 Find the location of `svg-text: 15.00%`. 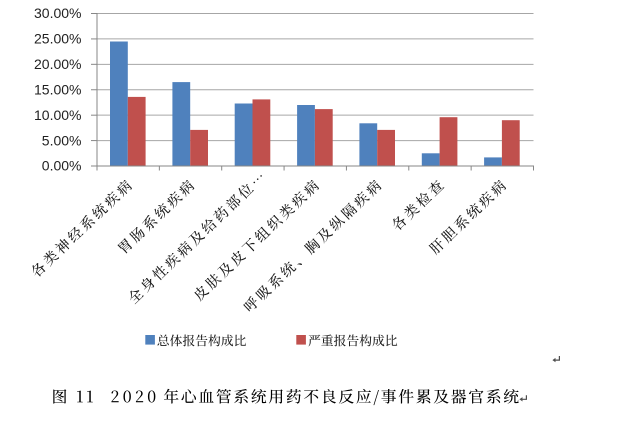

svg-text: 15.00% is located at coordinates (57, 90).